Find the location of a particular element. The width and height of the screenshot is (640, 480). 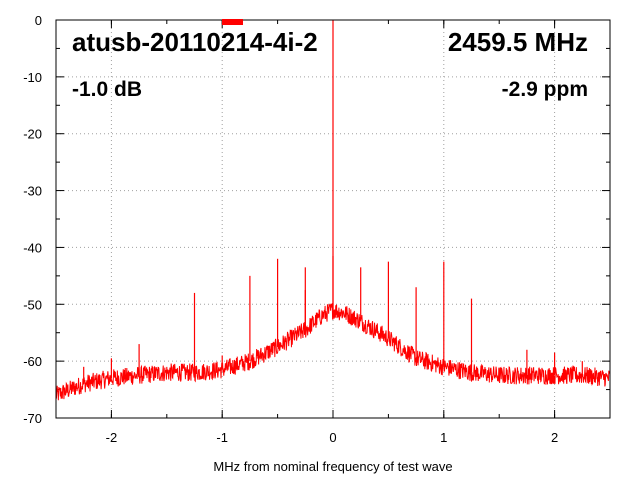

y-tick-label: -60 is located at coordinates (32, 361).